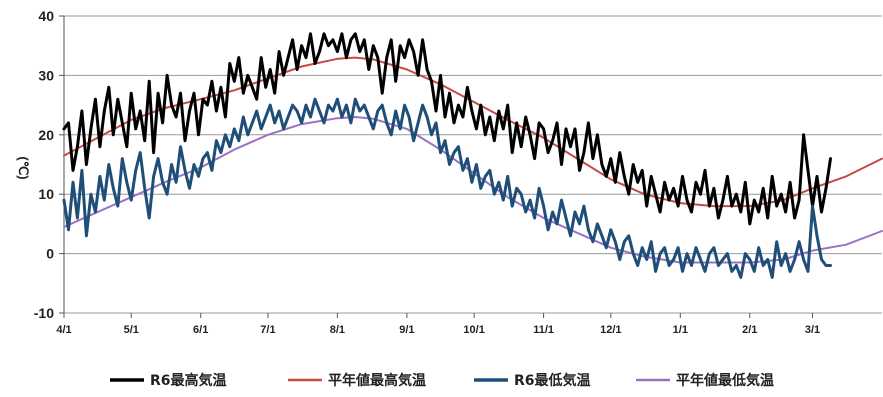 The width and height of the screenshot is (883, 397). Describe the element at coordinates (406, 330) in the screenshot. I see `x-tick-label-5: 9/1` at that location.